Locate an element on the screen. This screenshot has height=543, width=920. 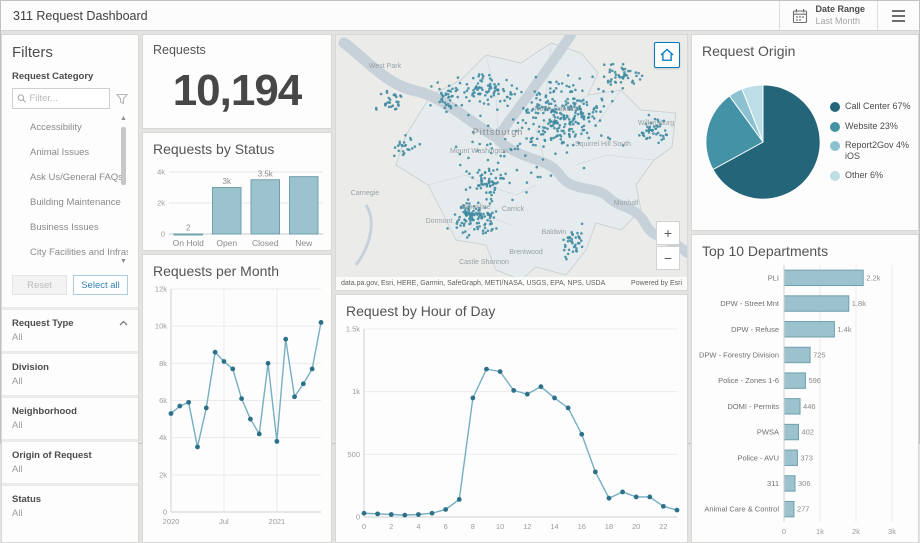
legend-label: Other 6% is located at coordinates (864, 175).